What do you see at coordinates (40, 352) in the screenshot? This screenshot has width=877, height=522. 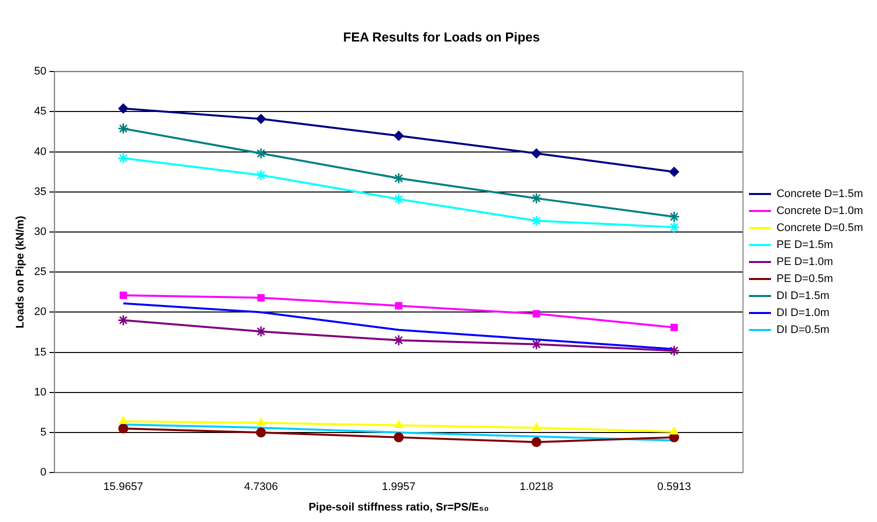 I see `y-tick-label: 15` at bounding box center [40, 352].